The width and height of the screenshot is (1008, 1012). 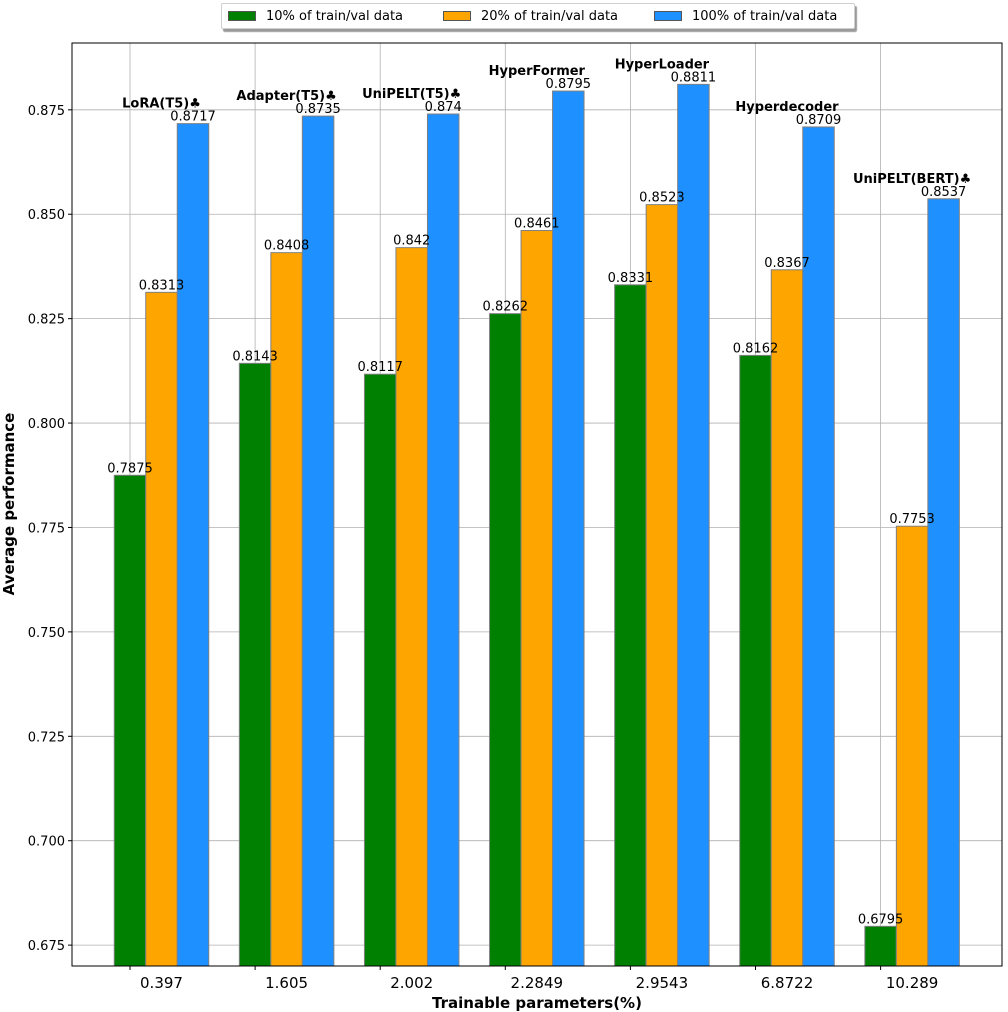 What do you see at coordinates (46, 842) in the screenshot?
I see `y-tick-label: 0.700` at bounding box center [46, 842].